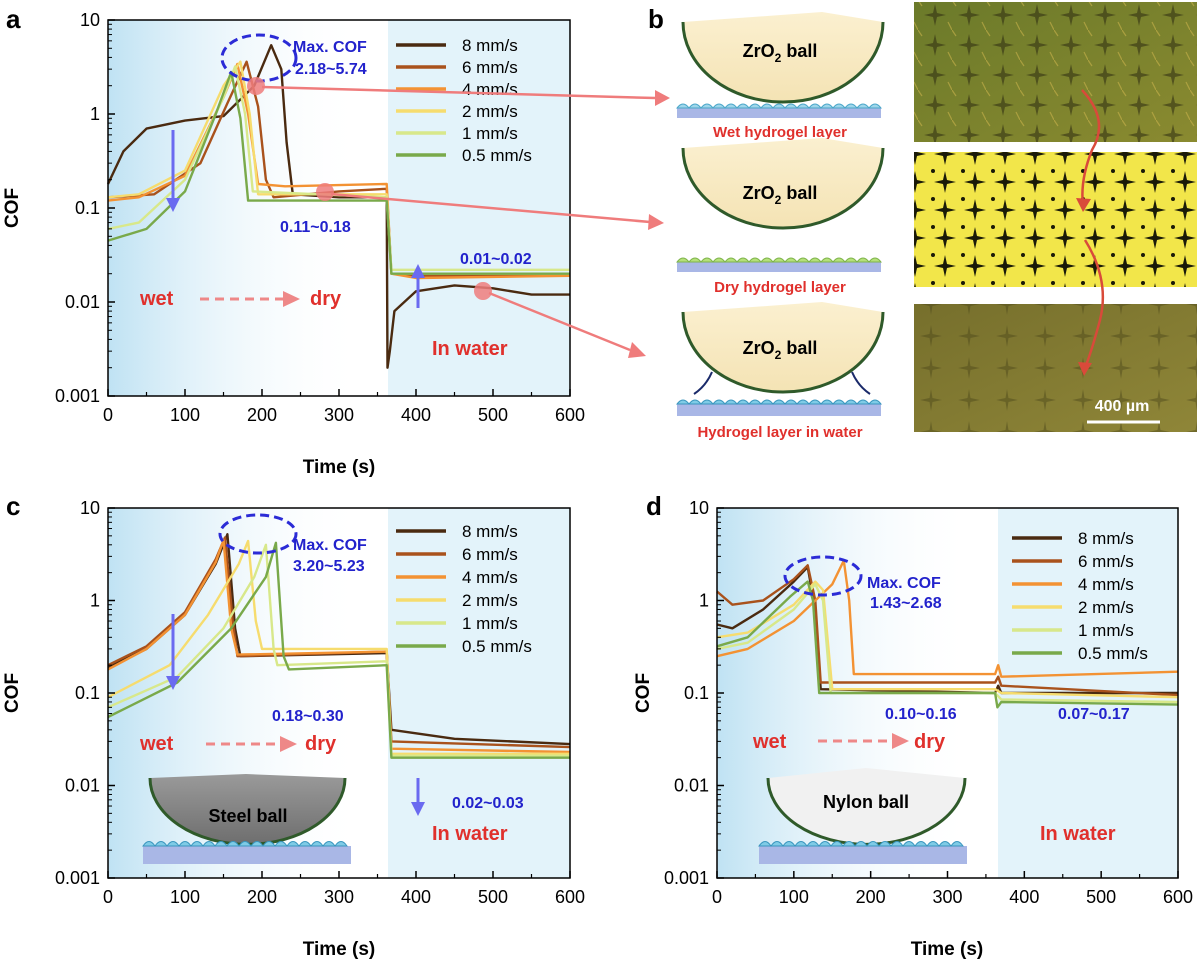  What do you see at coordinates (1106, 538) in the screenshot?
I see `legend-label-d-1: 8 mm/s` at bounding box center [1106, 538].